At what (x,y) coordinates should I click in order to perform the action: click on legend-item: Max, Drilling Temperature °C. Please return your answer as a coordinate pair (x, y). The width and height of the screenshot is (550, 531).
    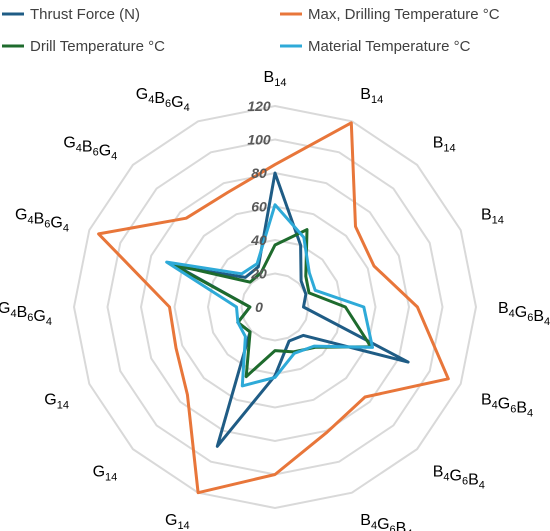
    Looking at the image, I should click on (390, 14).